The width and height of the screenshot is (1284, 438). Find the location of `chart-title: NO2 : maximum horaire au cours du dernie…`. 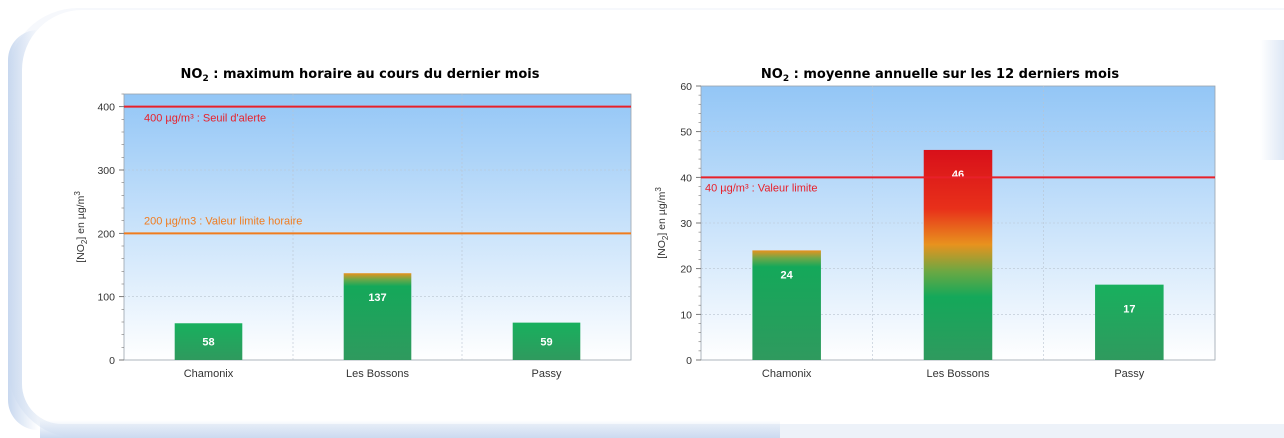

chart-title: NO2 : maximum horaire au cours du dernie… is located at coordinates (360, 75).